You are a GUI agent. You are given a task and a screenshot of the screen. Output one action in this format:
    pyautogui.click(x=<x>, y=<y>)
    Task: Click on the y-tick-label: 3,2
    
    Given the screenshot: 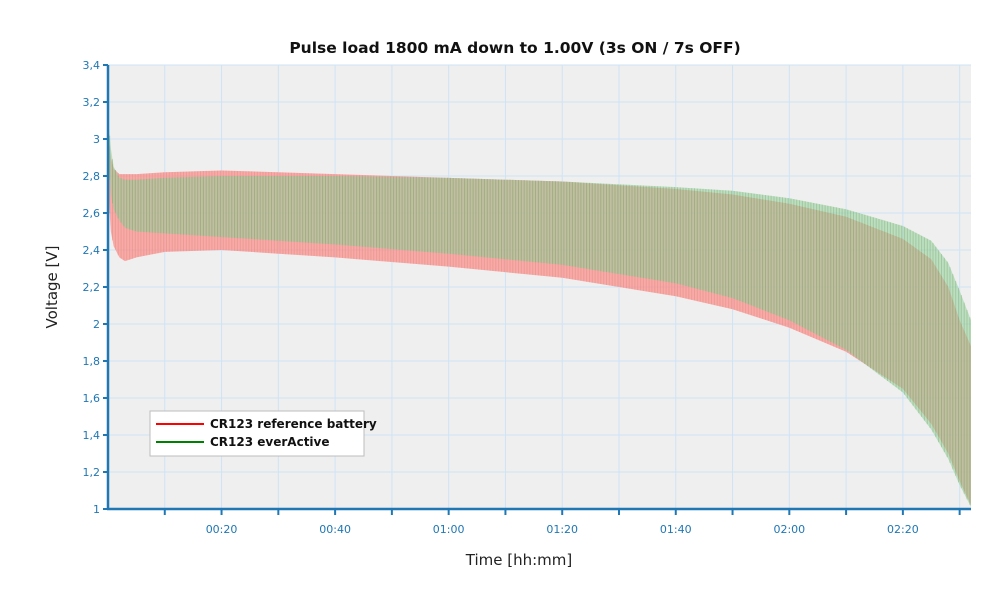 What is the action you would take?
    pyautogui.click(x=92, y=102)
    